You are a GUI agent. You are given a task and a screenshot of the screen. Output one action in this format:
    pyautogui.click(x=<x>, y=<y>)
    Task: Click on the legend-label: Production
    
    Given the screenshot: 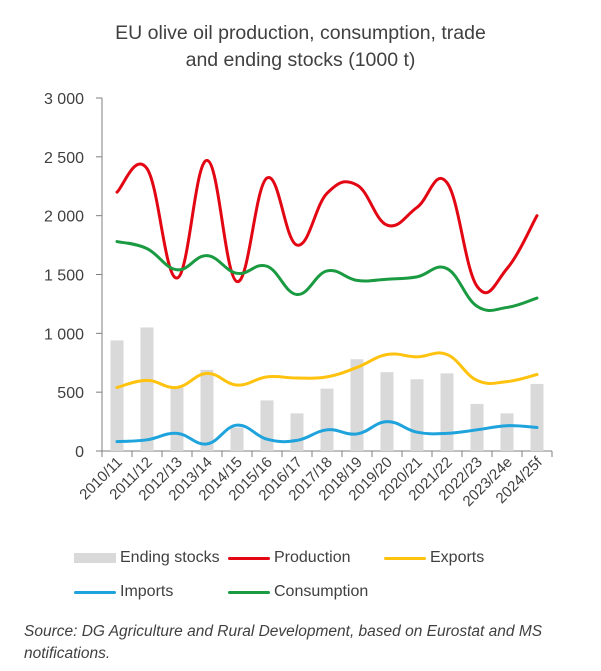 What is the action you would take?
    pyautogui.click(x=312, y=557)
    